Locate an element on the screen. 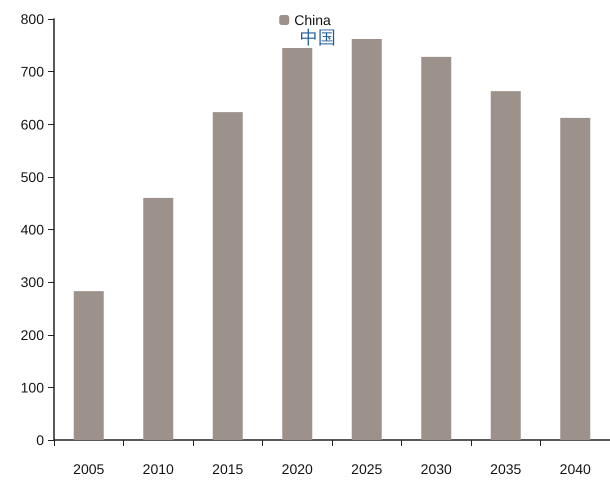  x-tick-label: 2035 is located at coordinates (506, 469).